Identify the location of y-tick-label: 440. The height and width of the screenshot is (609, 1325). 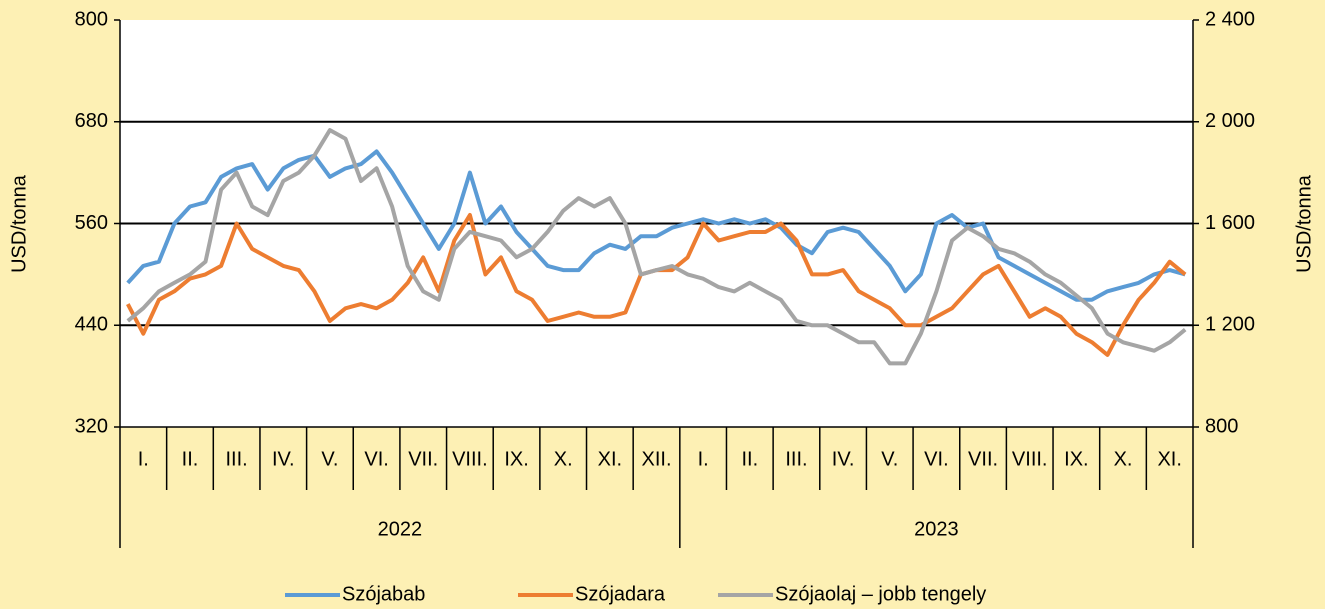
(91, 325).